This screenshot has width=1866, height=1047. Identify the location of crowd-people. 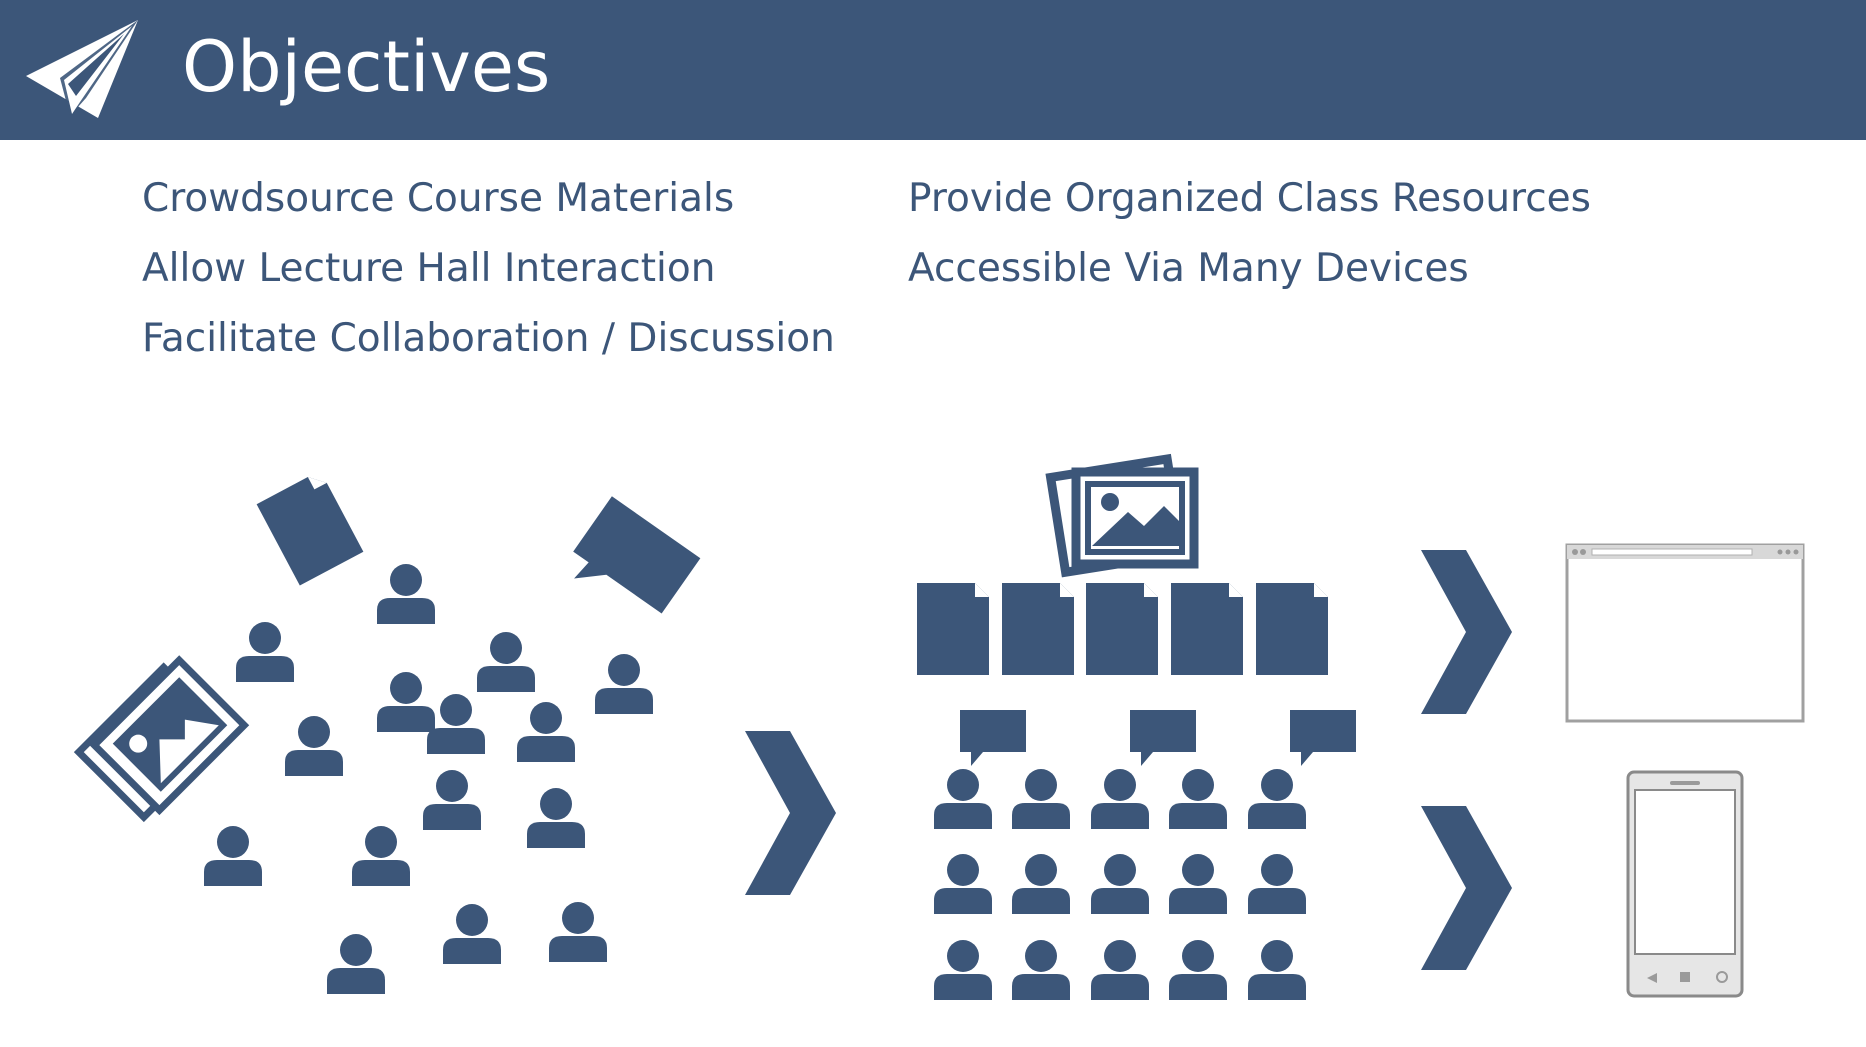
(428, 779).